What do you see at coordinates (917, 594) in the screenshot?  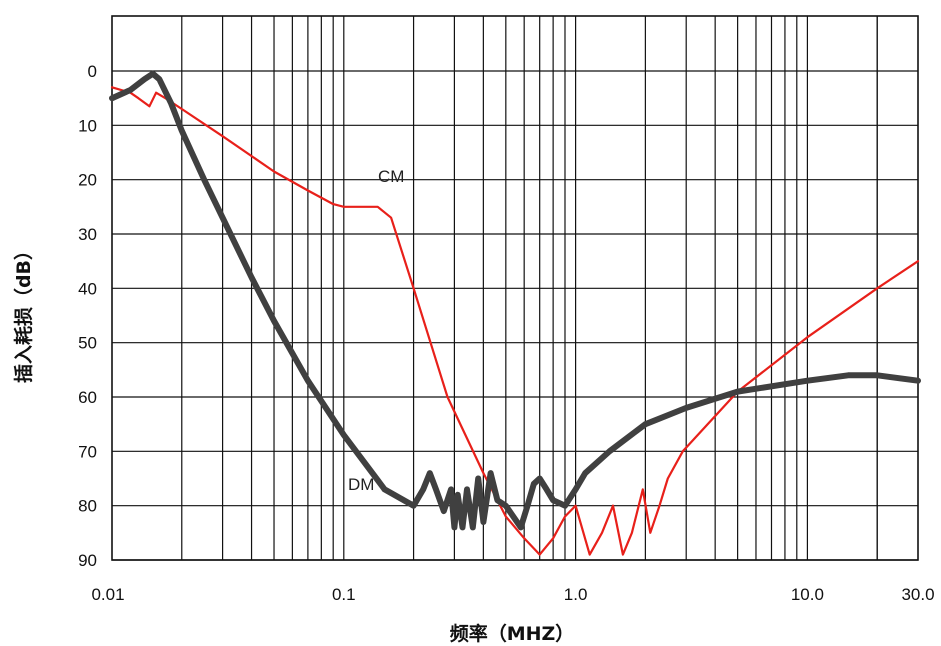 I see `x-tick-label: 30.0` at bounding box center [917, 594].